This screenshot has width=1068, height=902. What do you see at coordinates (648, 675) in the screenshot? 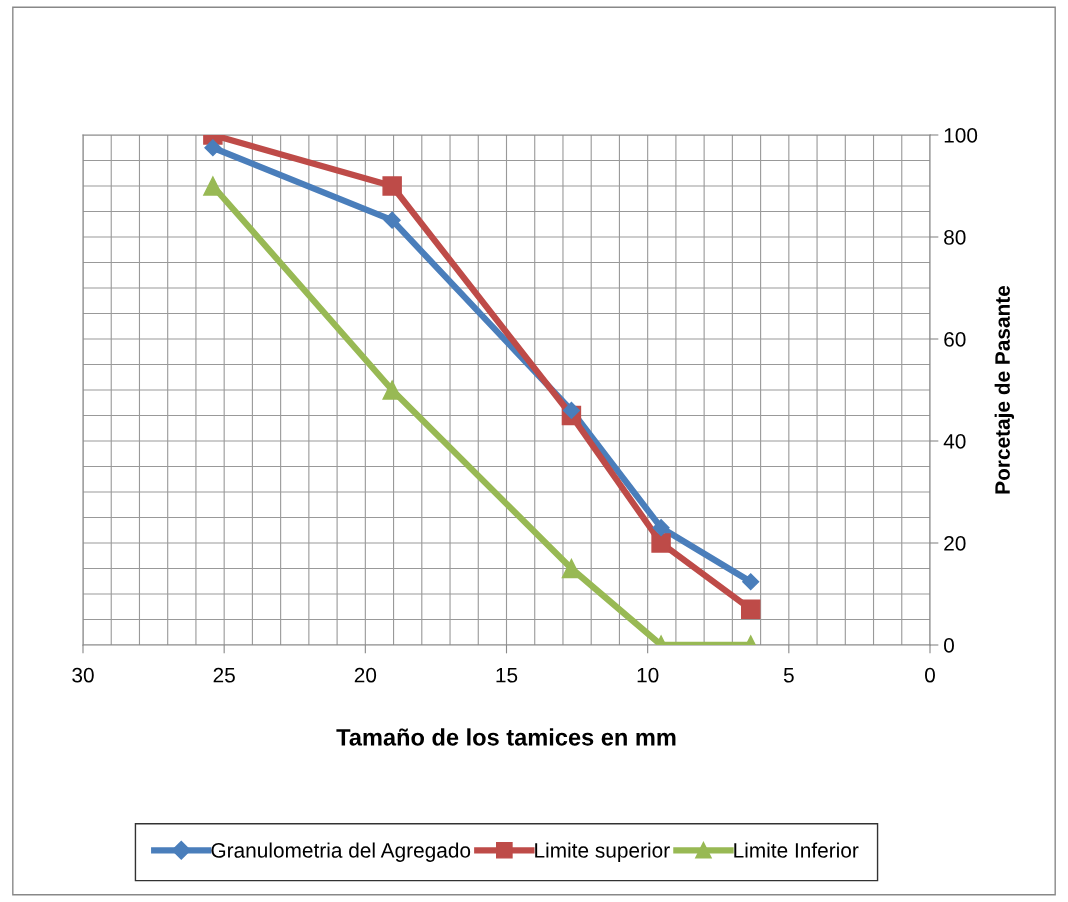
I see `x-tick-label: 10` at bounding box center [648, 675].